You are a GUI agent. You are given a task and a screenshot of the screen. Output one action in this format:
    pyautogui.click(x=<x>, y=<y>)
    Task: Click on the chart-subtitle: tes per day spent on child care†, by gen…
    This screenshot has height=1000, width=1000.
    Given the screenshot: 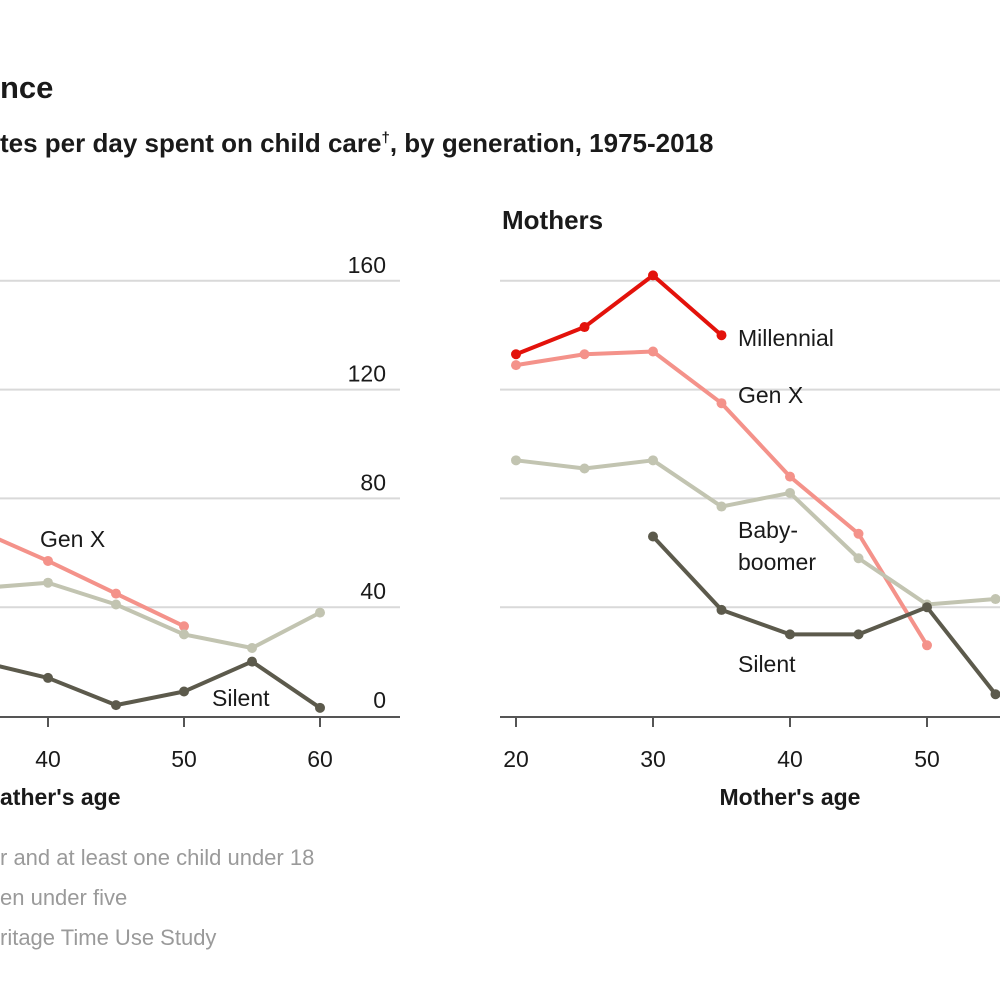 What is the action you would take?
    pyautogui.click(x=357, y=143)
    